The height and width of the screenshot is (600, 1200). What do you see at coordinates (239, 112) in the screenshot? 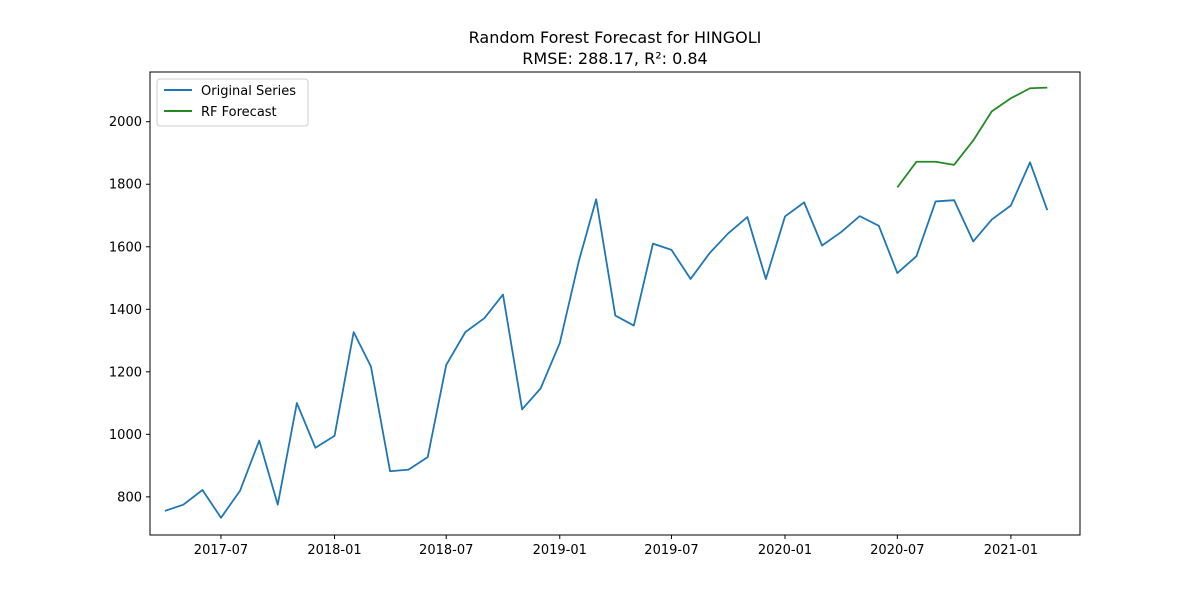
I see `legend-label-rf-forecast: RF Forecast` at bounding box center [239, 112].